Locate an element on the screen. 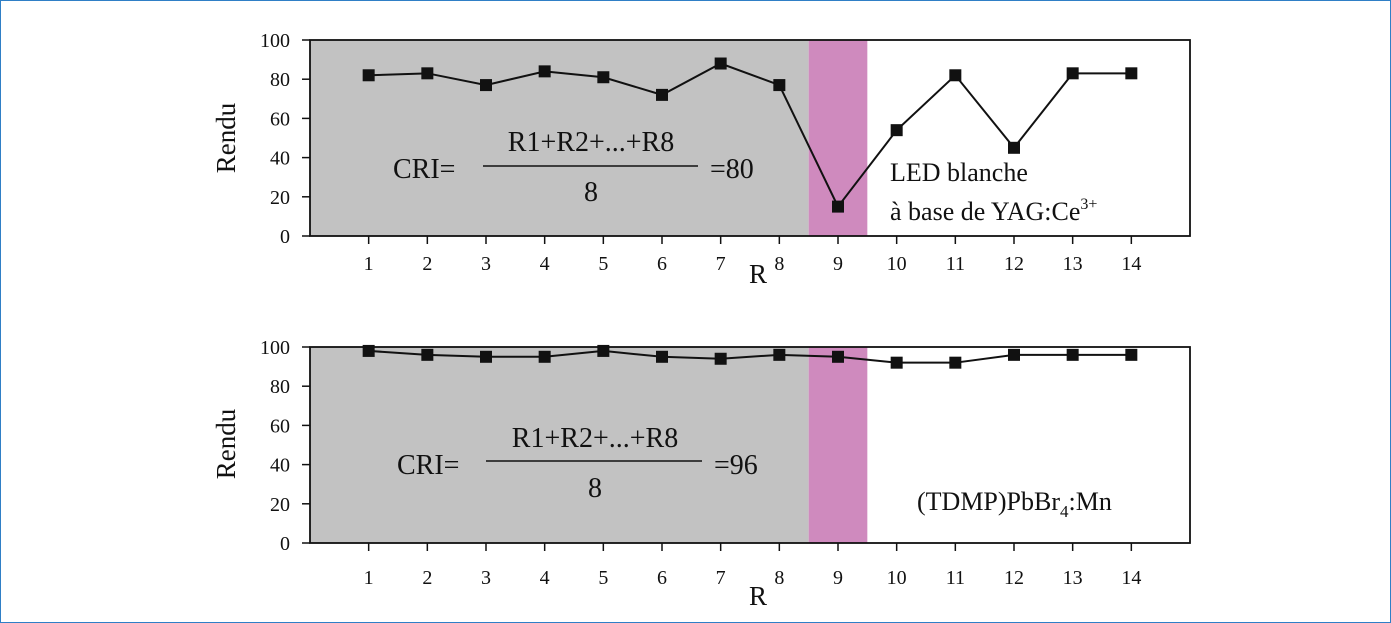 This screenshot has height=623, width=1391. annotation-line-2-text: à base de YAG:Ce is located at coordinates (985, 211).